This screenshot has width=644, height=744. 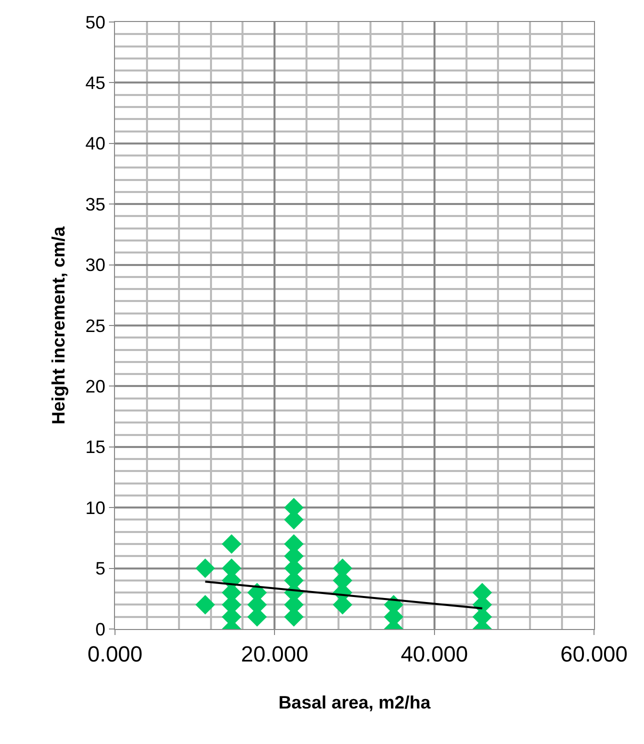 What do you see at coordinates (95, 326) in the screenshot?
I see `y-tick-label: 25` at bounding box center [95, 326].